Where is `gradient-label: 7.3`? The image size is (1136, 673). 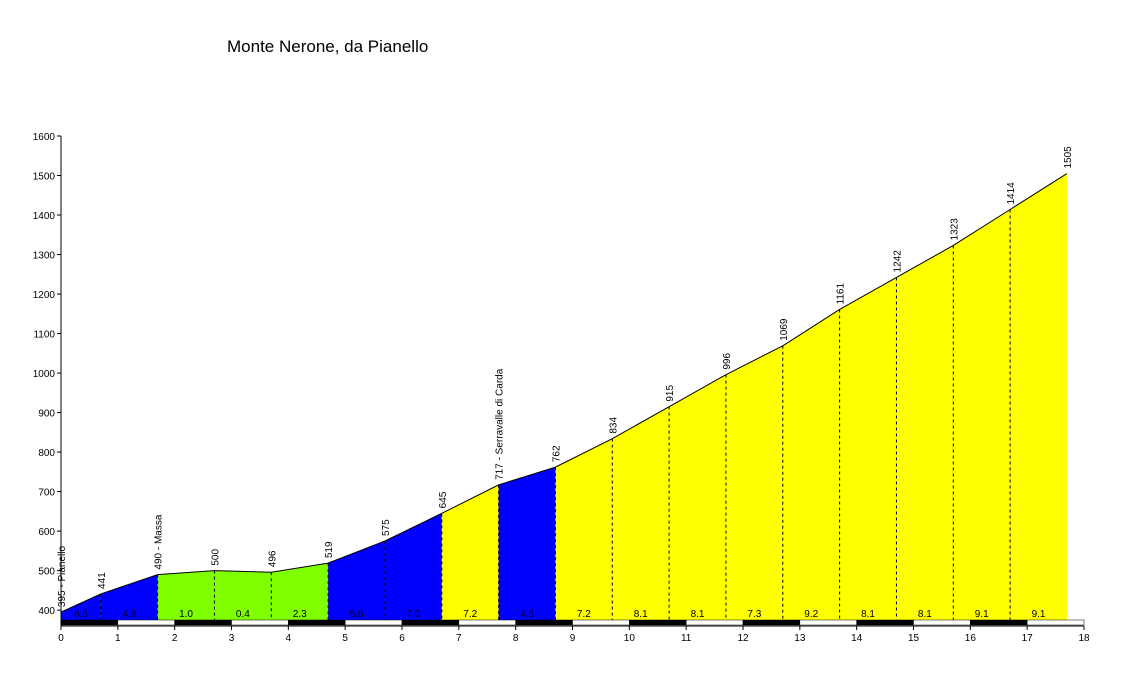 gradient-label: 7.3 is located at coordinates (754, 614).